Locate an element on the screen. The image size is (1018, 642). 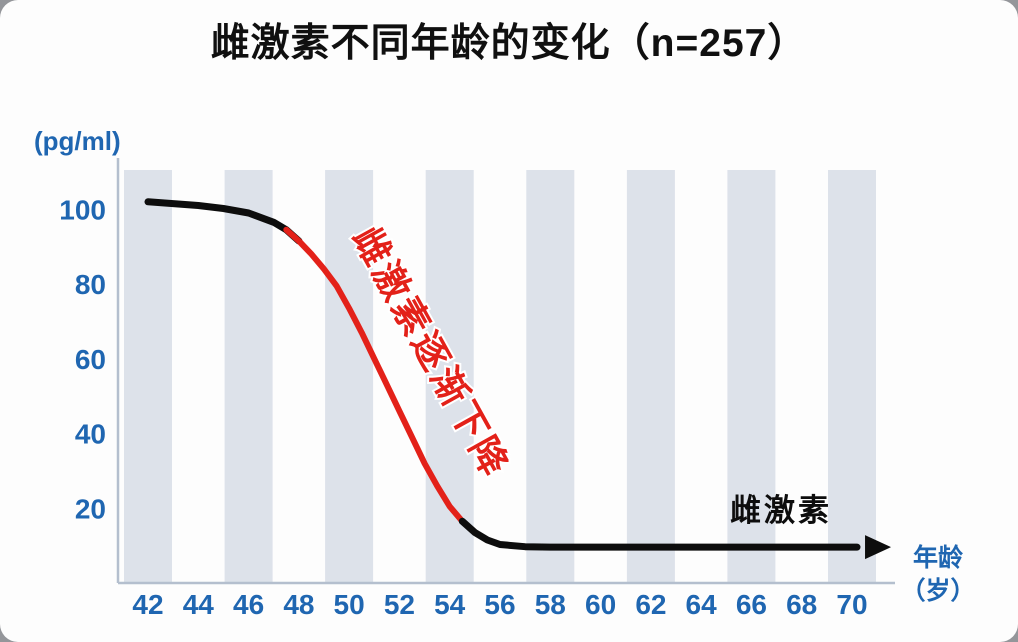
x-tick-label: 52 is located at coordinates (399, 604).